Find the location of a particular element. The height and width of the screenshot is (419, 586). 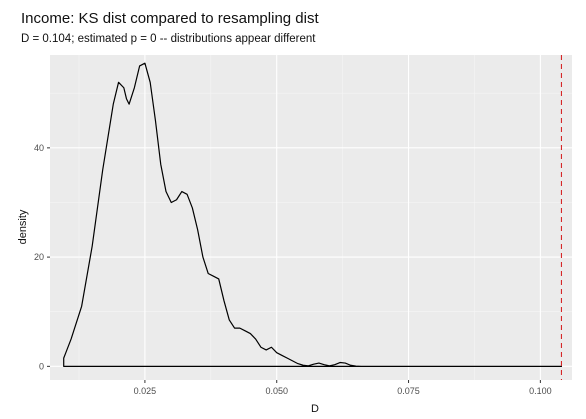

x-tick-label: 0.075 is located at coordinates (408, 391).